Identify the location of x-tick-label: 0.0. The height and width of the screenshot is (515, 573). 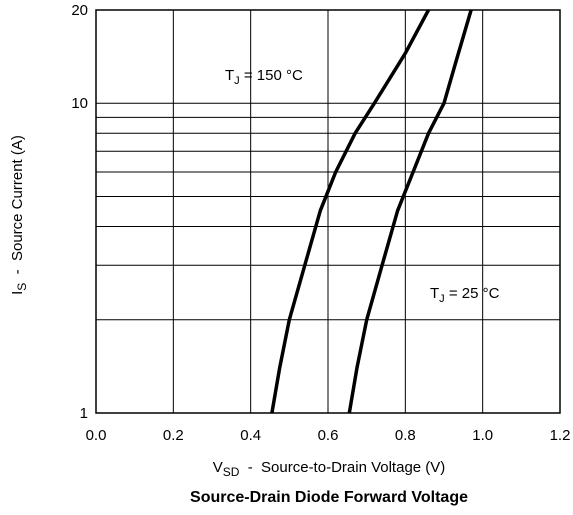
(96, 435).